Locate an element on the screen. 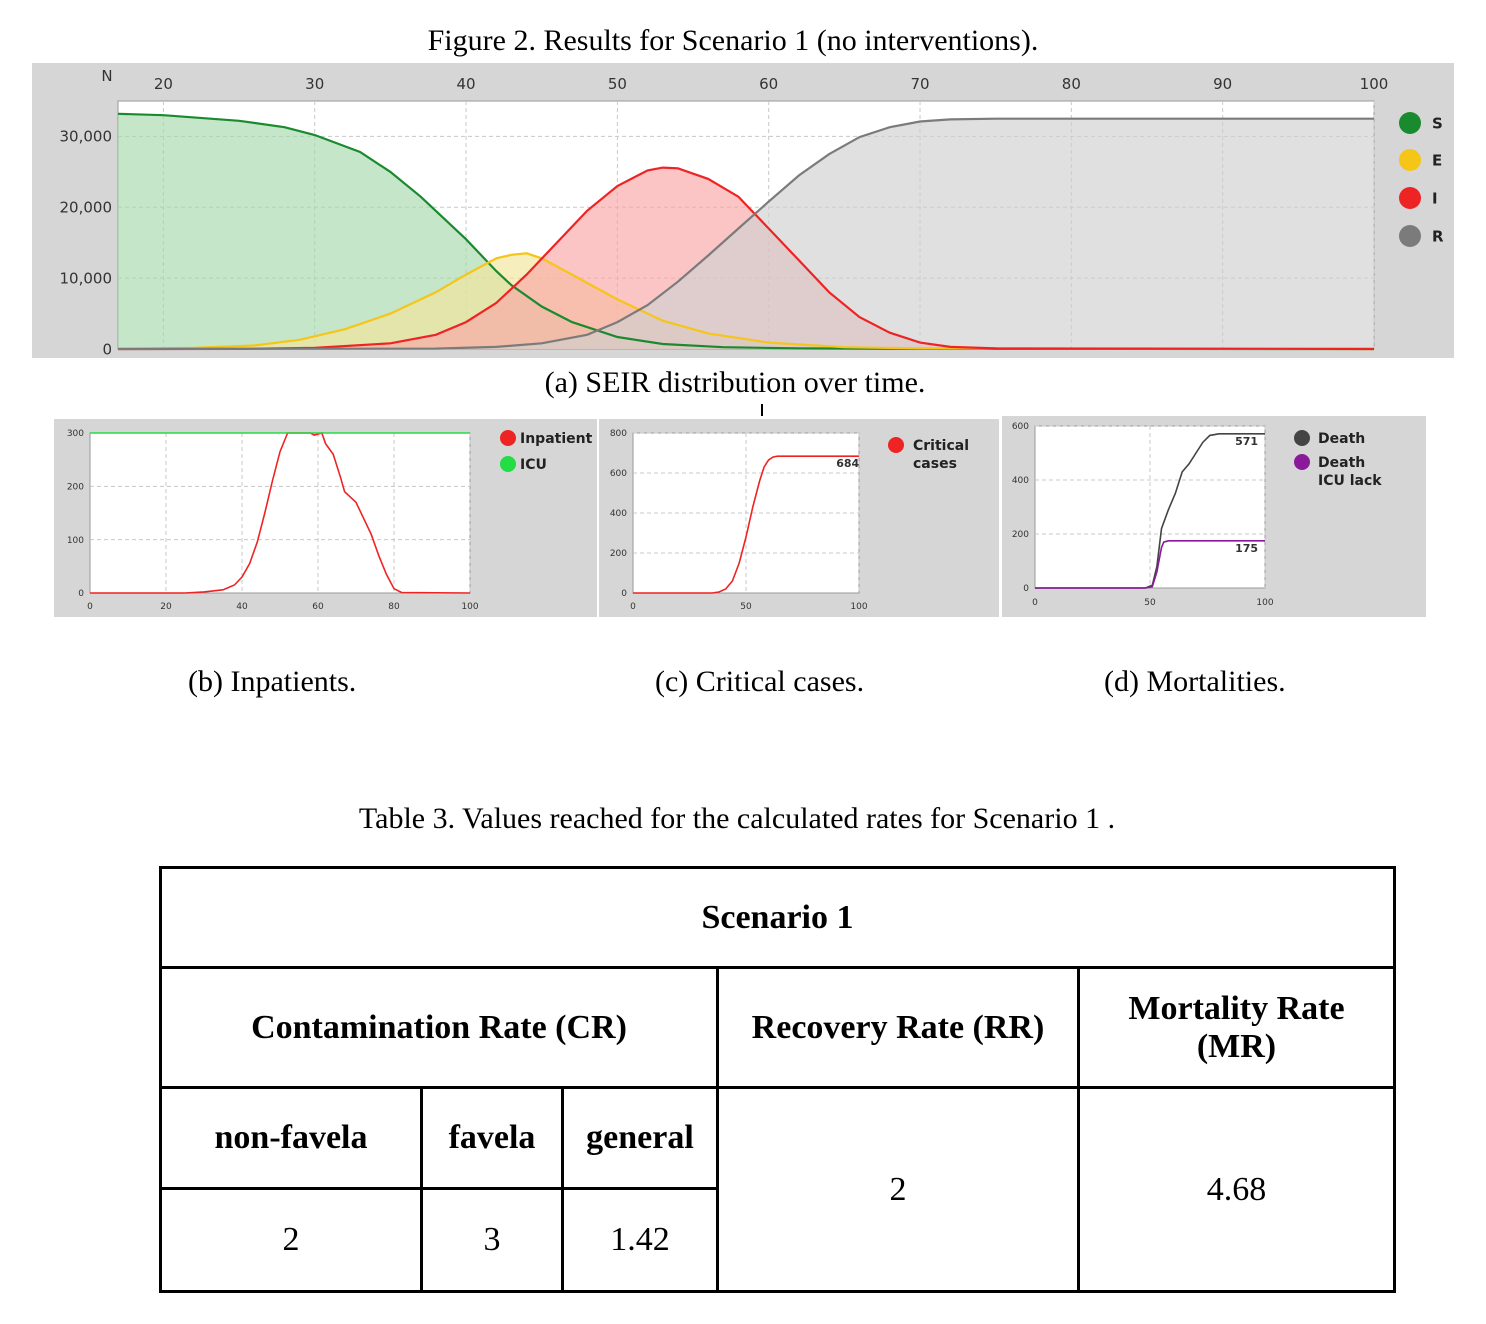 The width and height of the screenshot is (1486, 1324). y-axis-label: N is located at coordinates (106, 76).